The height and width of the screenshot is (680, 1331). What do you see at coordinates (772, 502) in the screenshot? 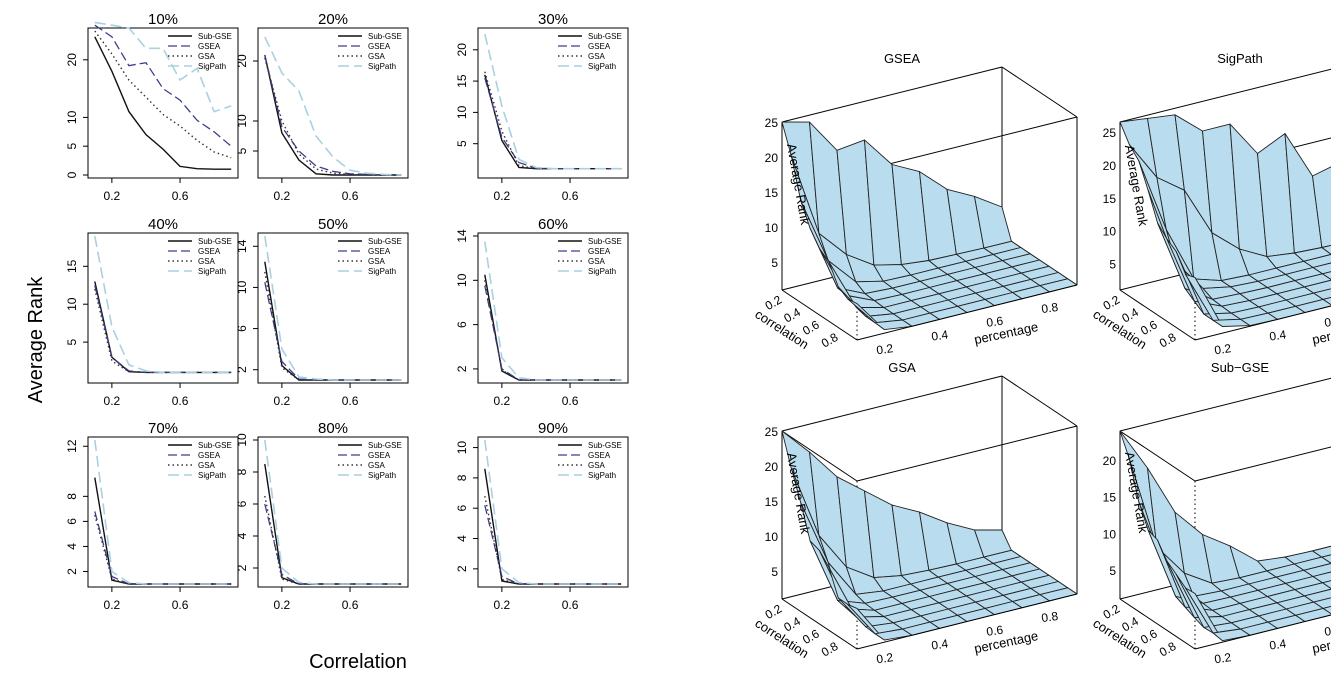
I see `z-tick-label: 15` at bounding box center [772, 502].